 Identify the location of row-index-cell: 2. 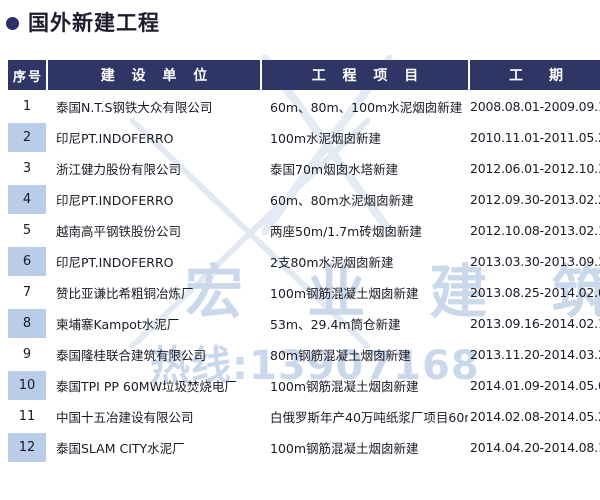
(27, 137).